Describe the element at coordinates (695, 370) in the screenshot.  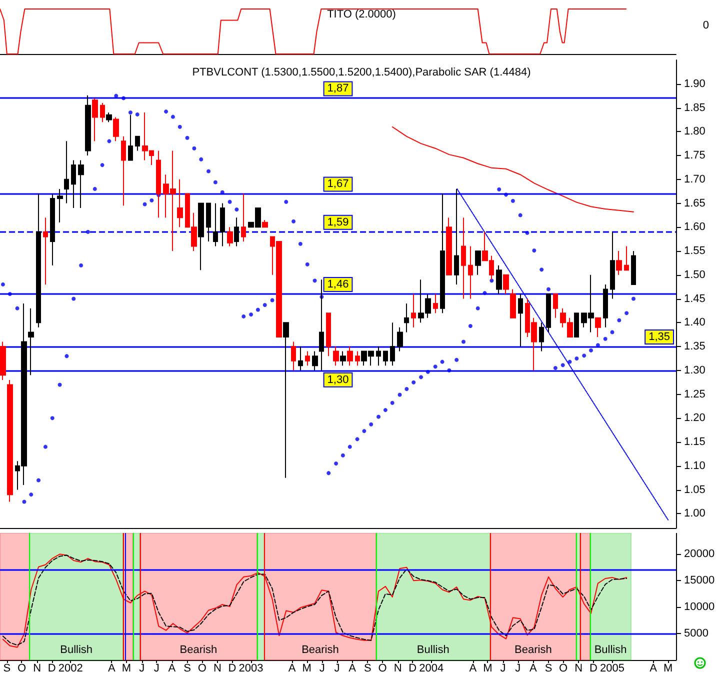
I see `y-tick-label: 1.30` at that location.